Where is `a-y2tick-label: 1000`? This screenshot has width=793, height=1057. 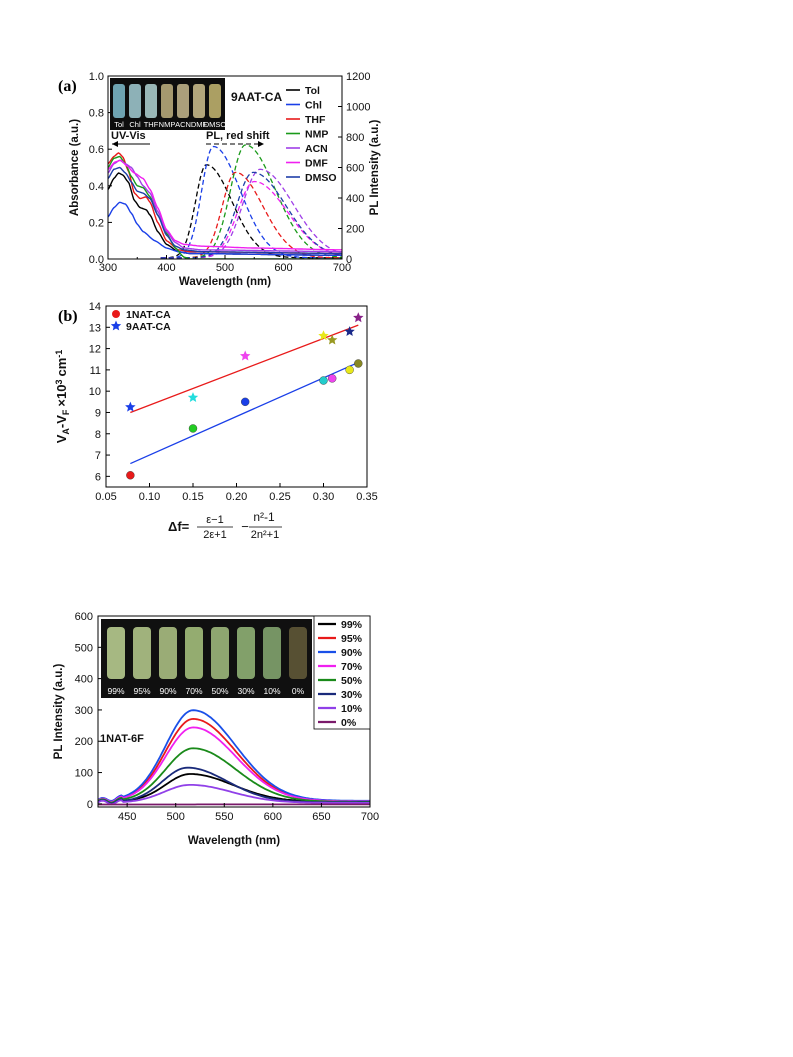
a-y2tick-label: 1000 is located at coordinates (358, 108).